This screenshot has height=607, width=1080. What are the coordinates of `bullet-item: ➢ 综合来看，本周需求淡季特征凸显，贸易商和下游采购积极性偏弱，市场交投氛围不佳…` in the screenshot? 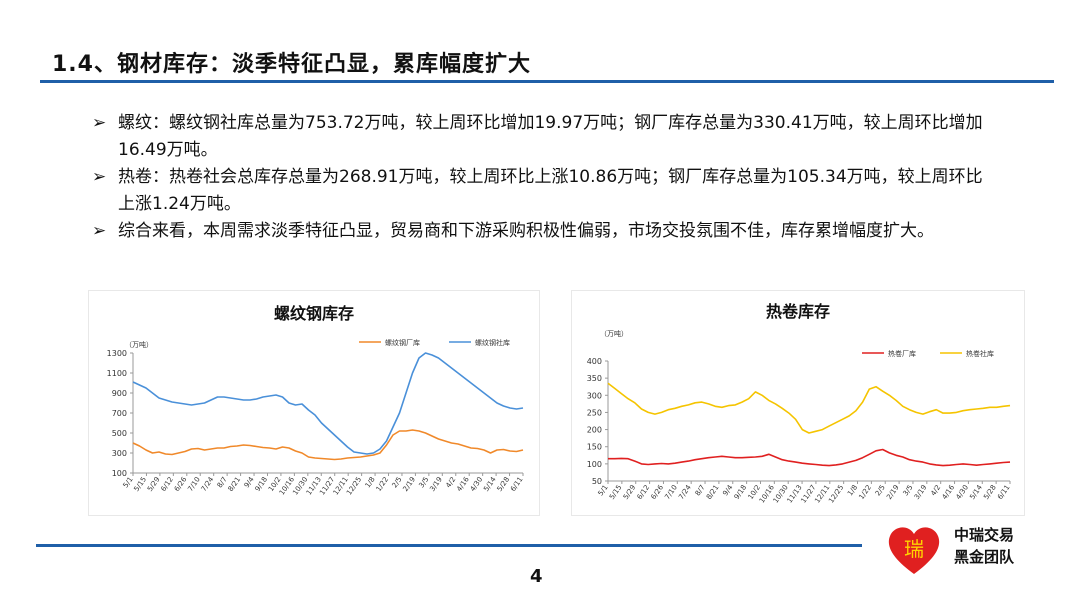 It's located at (542, 231).